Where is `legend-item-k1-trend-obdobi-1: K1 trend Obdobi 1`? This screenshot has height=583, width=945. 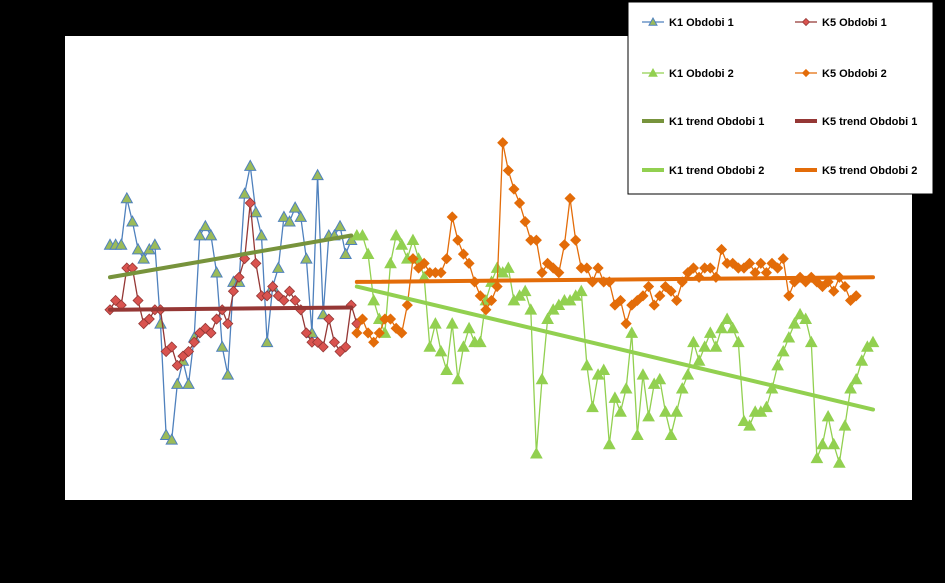 legend-item-k1-trend-obdobi-1: K1 trend Obdobi 1 is located at coordinates (703, 122).